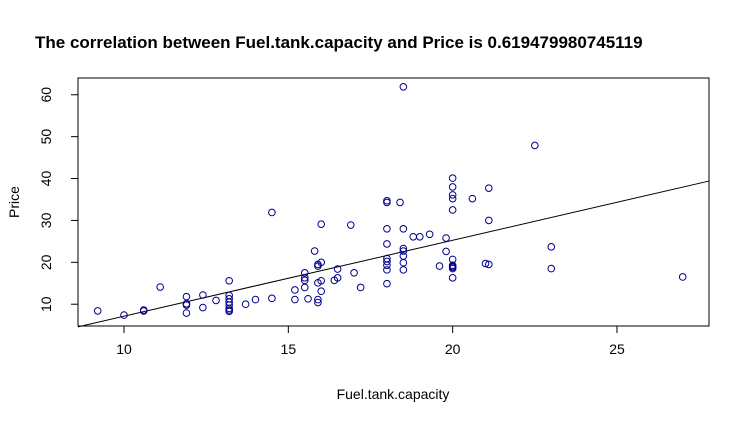 The width and height of the screenshot is (749, 424). What do you see at coordinates (393, 394) in the screenshot?
I see `x-axis-label: Fuel.tank.capacity` at bounding box center [393, 394].